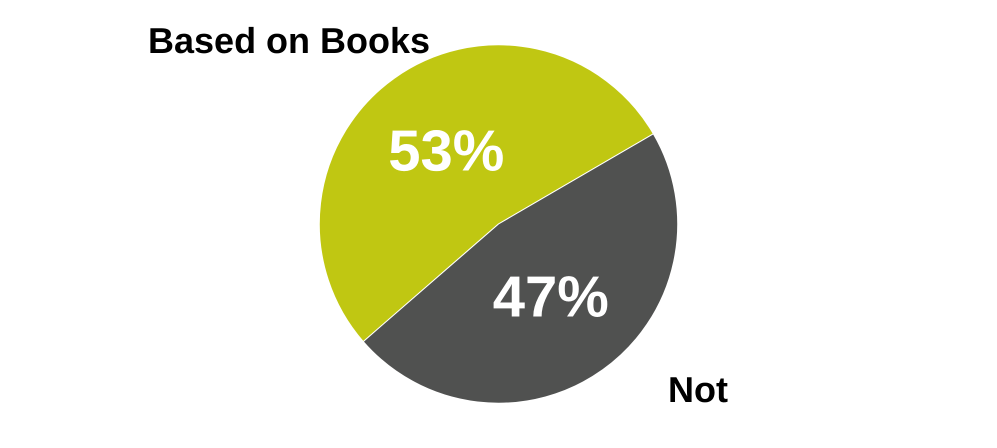 This screenshot has width=997, height=448. What do you see at coordinates (698, 389) in the screenshot?
I see `slice-label: Not` at bounding box center [698, 389].